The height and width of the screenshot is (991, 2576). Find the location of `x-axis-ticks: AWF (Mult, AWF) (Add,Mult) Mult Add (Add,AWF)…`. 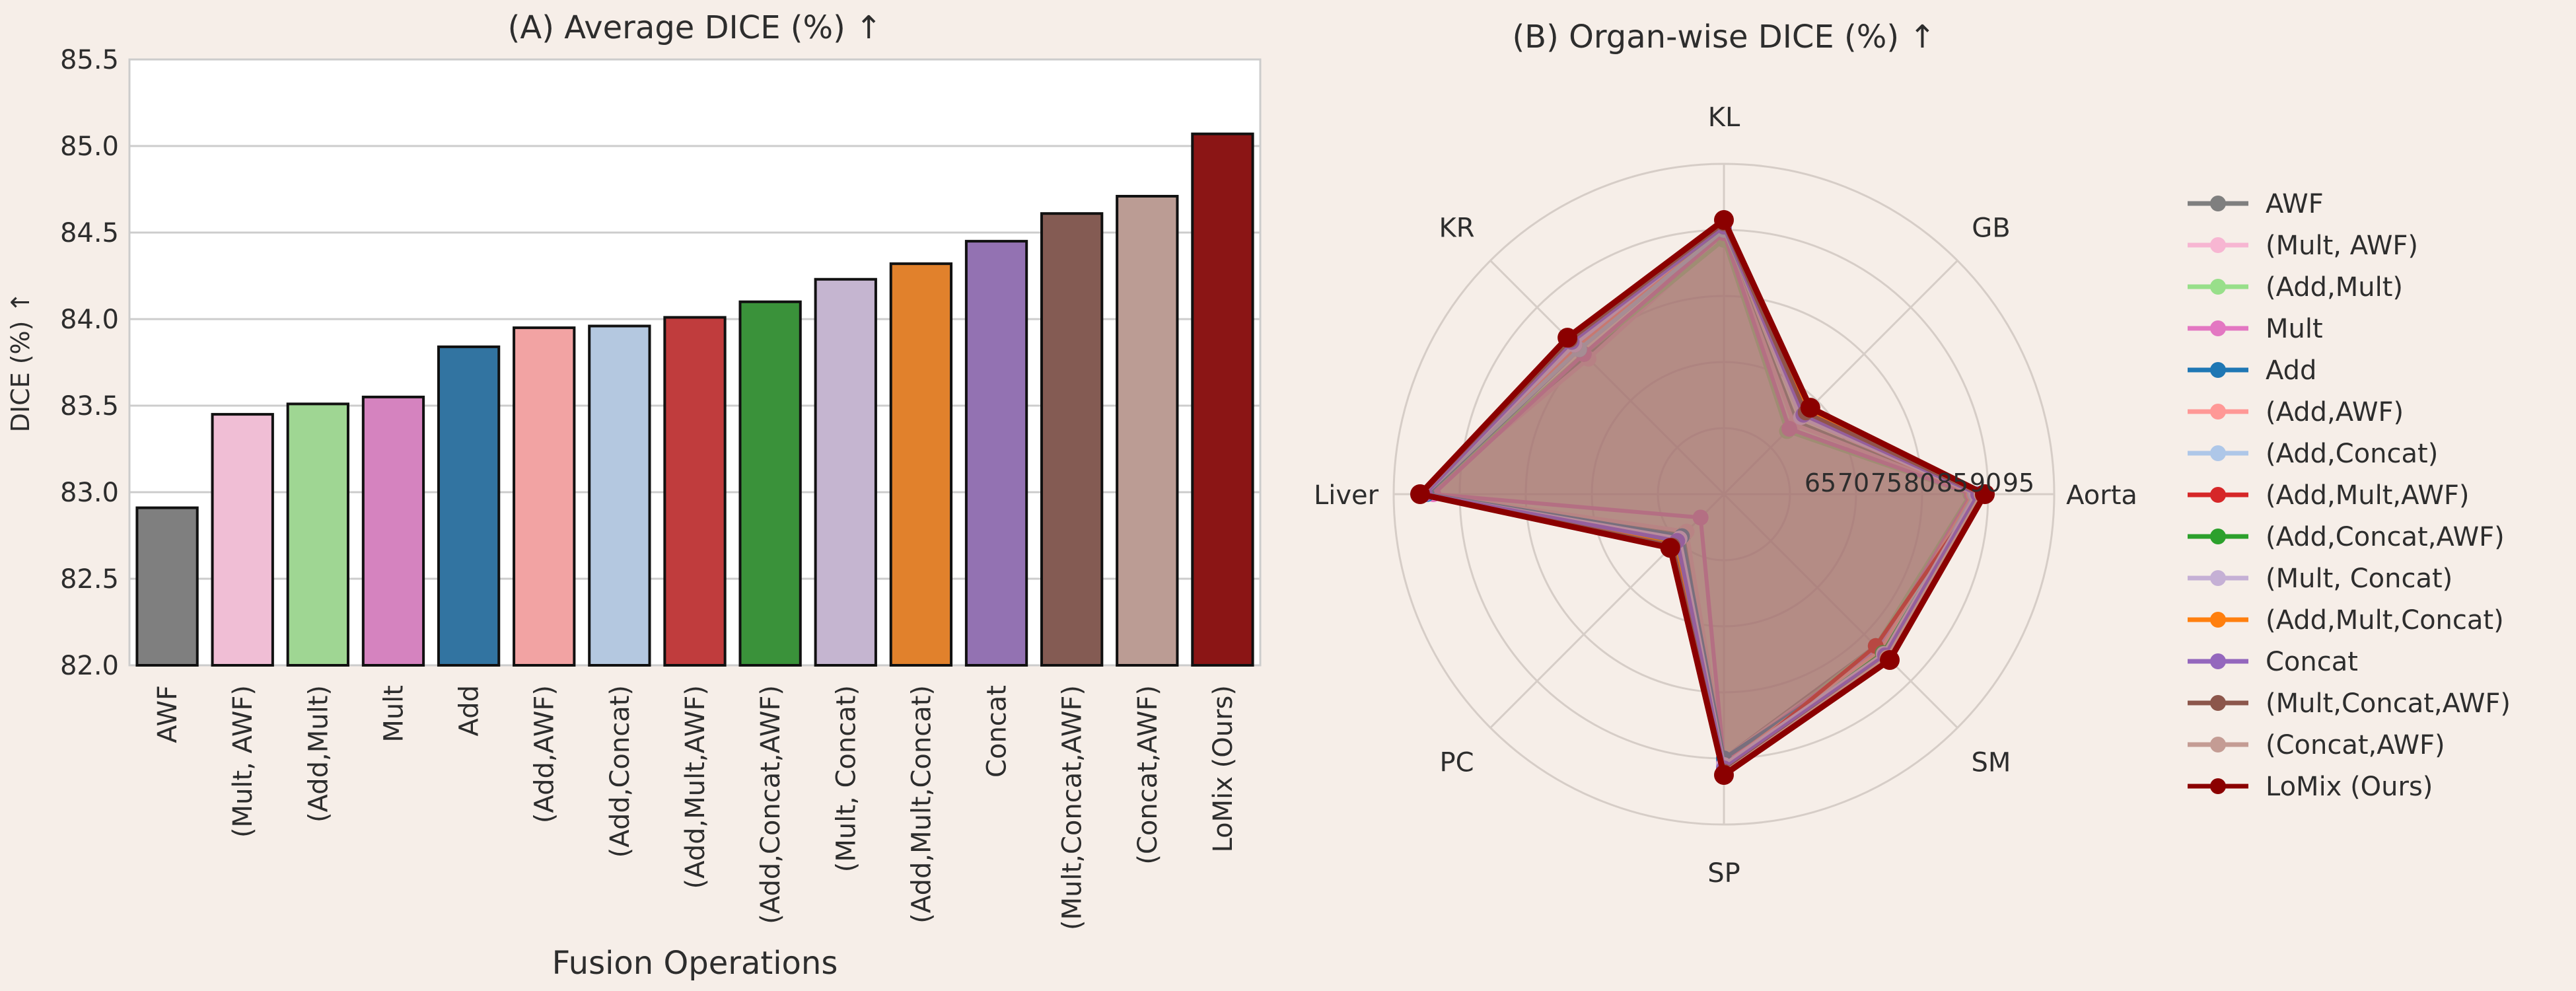

x-axis-ticks: AWF (Mult, AWF) (Add,Mult) Mult Add (Add,AWF)… is located at coordinates (695, 807).